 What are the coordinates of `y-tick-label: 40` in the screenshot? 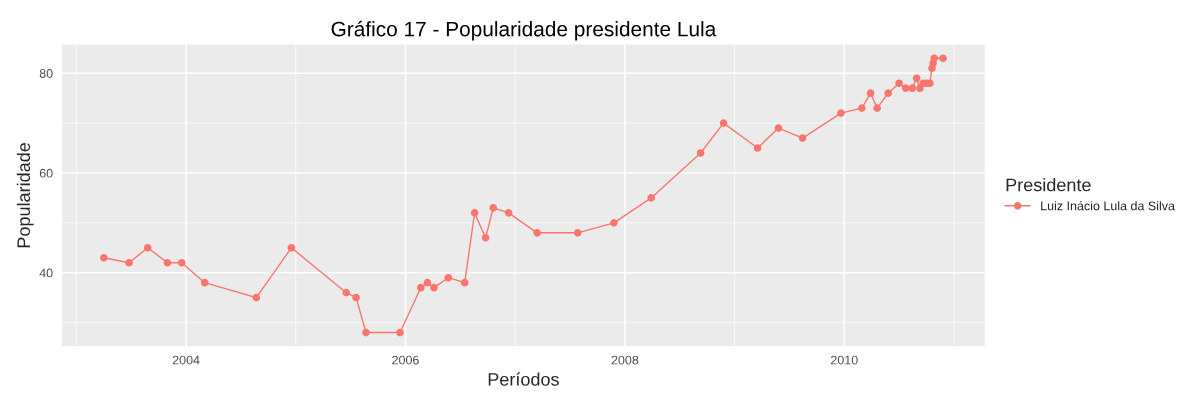 It's located at (46, 273).